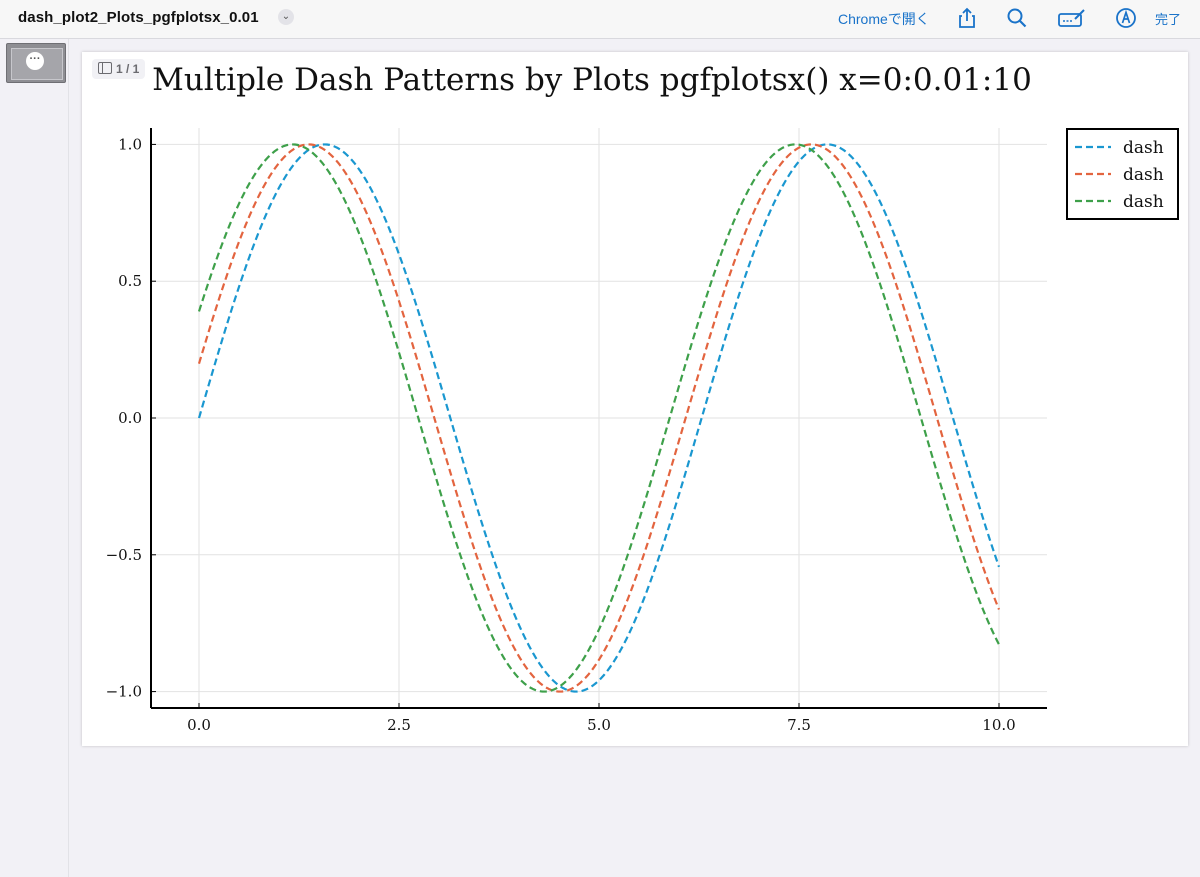 This screenshot has width=1200, height=877. I want to click on search-icon, so click(1017, 18).